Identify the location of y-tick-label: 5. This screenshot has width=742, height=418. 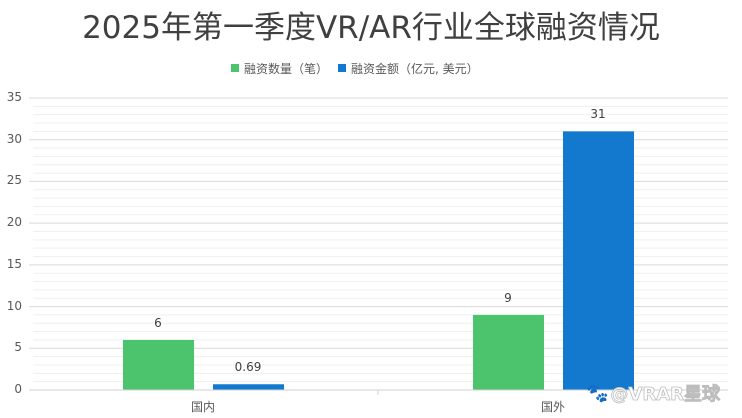
(18, 347).